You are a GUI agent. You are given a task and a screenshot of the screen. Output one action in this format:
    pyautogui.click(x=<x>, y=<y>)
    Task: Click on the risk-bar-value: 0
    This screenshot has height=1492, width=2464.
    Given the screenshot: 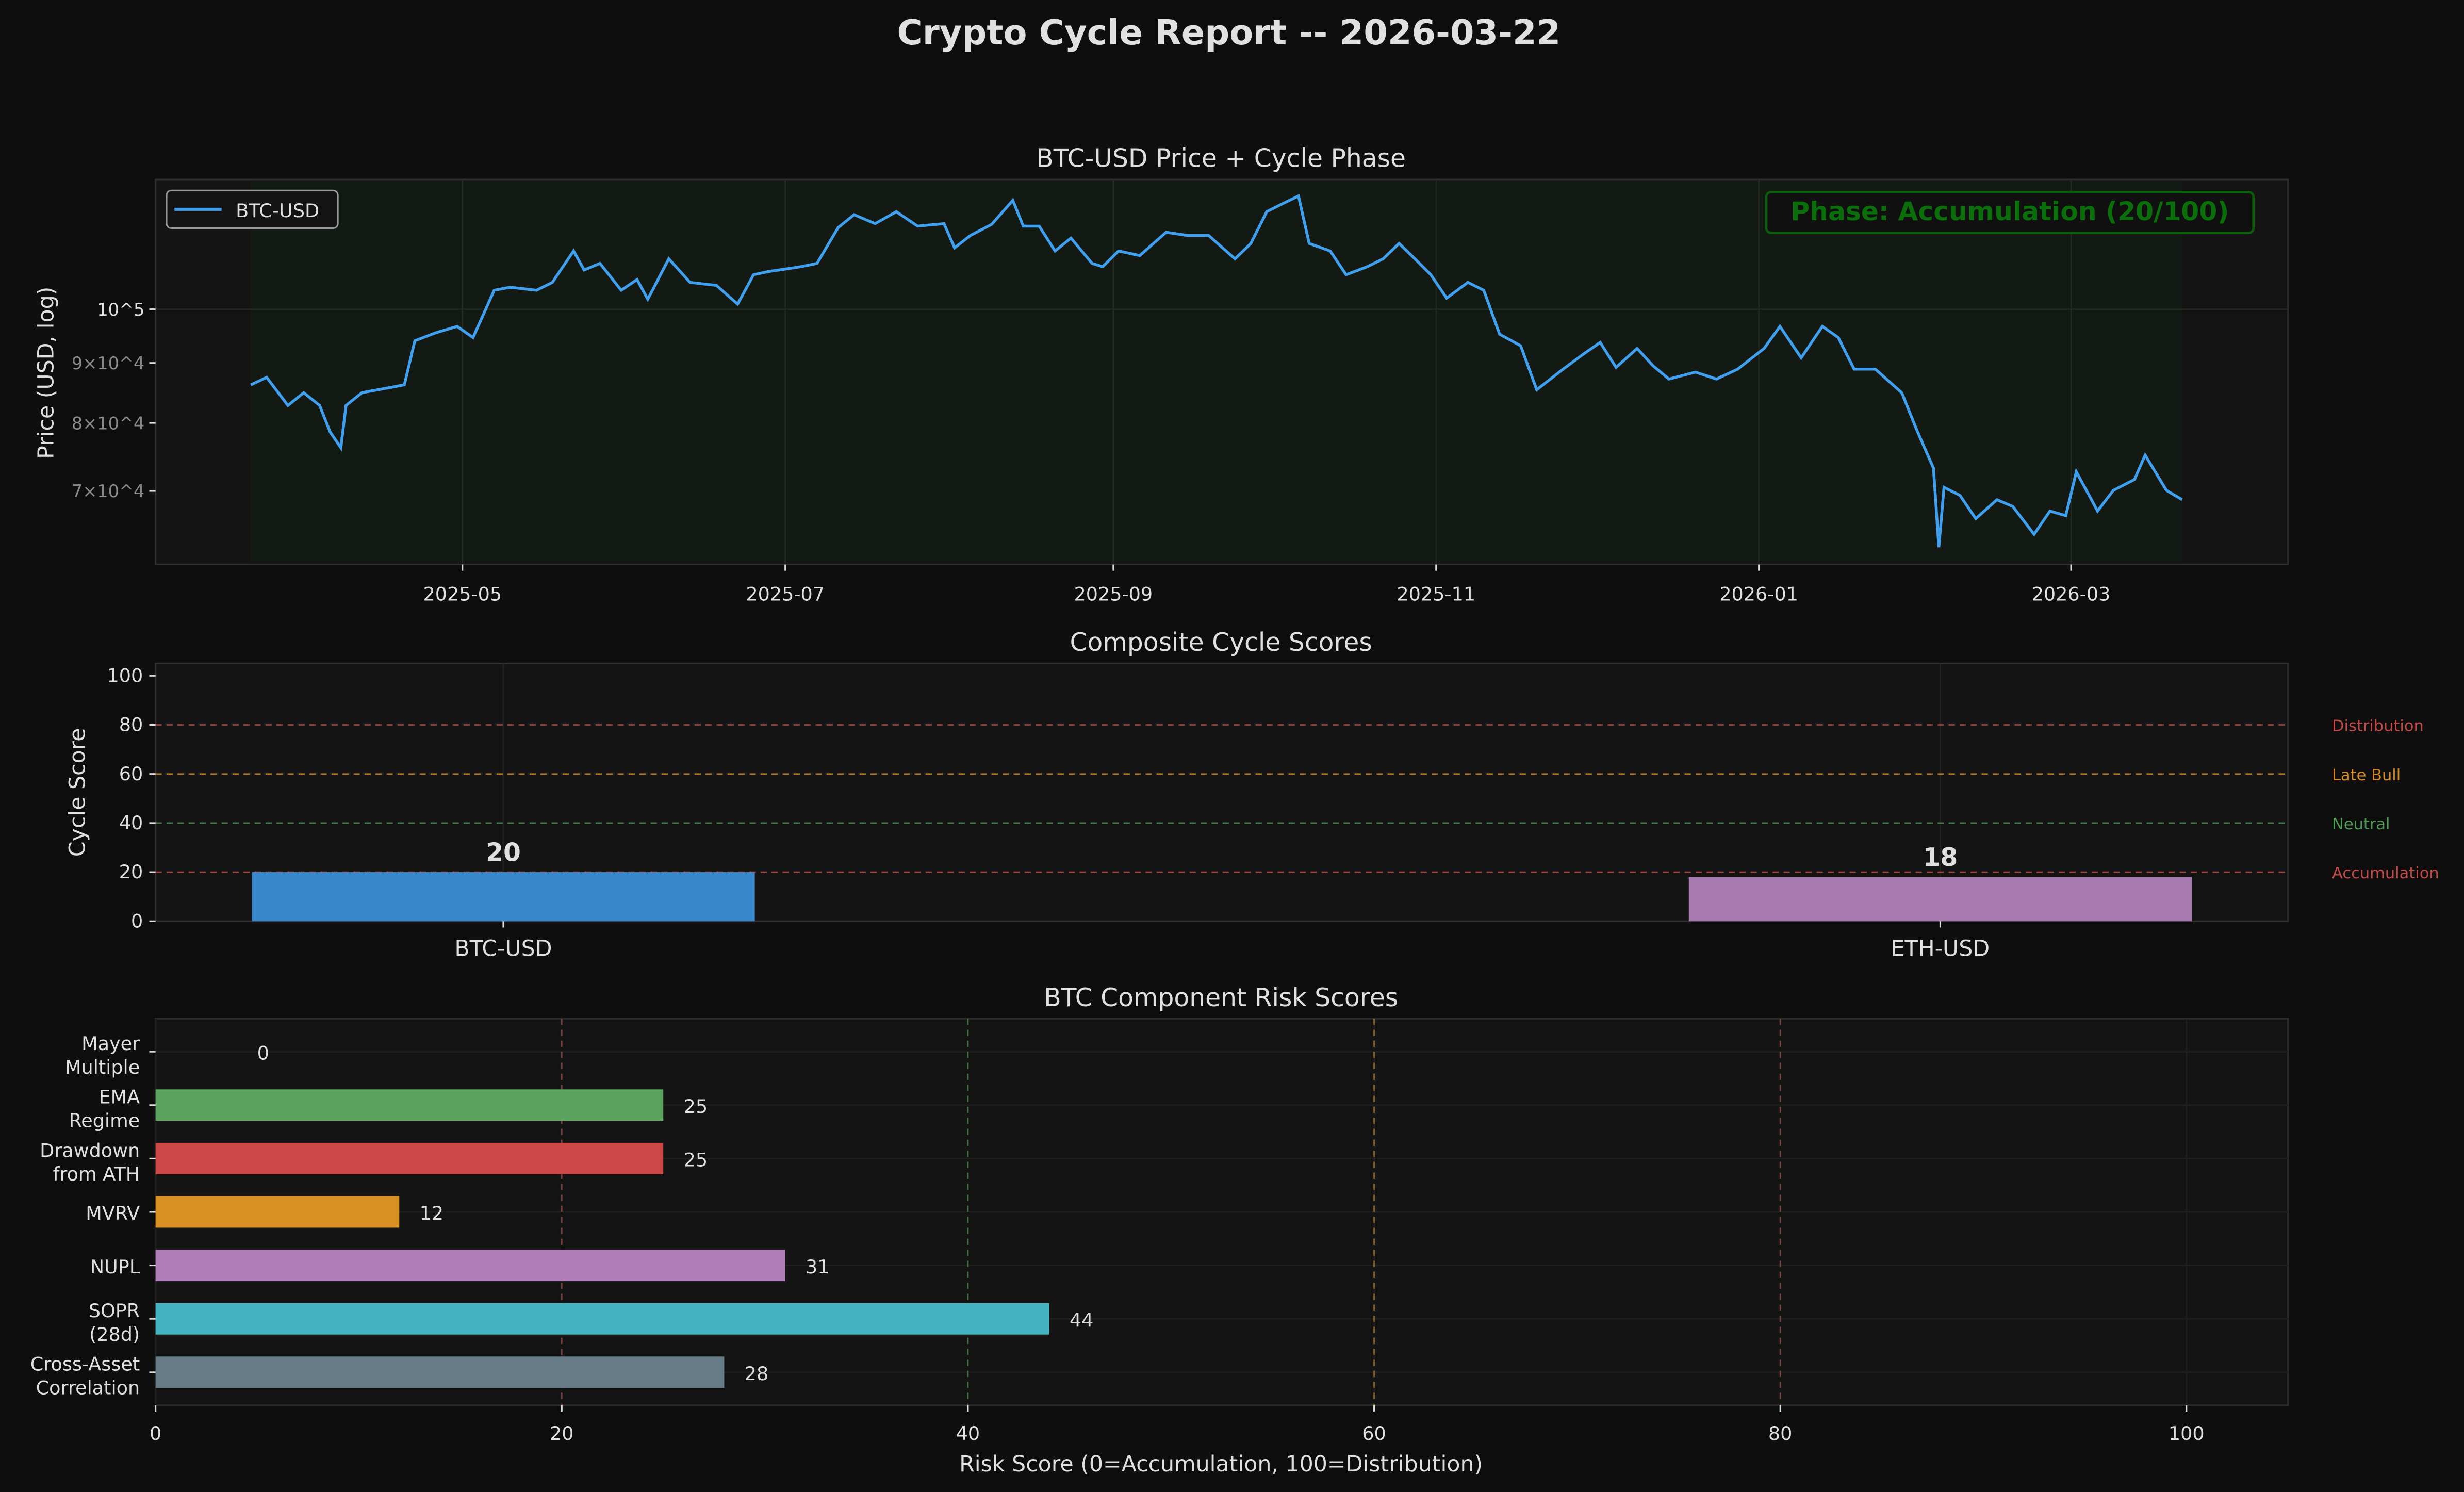 What is the action you would take?
    pyautogui.click(x=263, y=1053)
    